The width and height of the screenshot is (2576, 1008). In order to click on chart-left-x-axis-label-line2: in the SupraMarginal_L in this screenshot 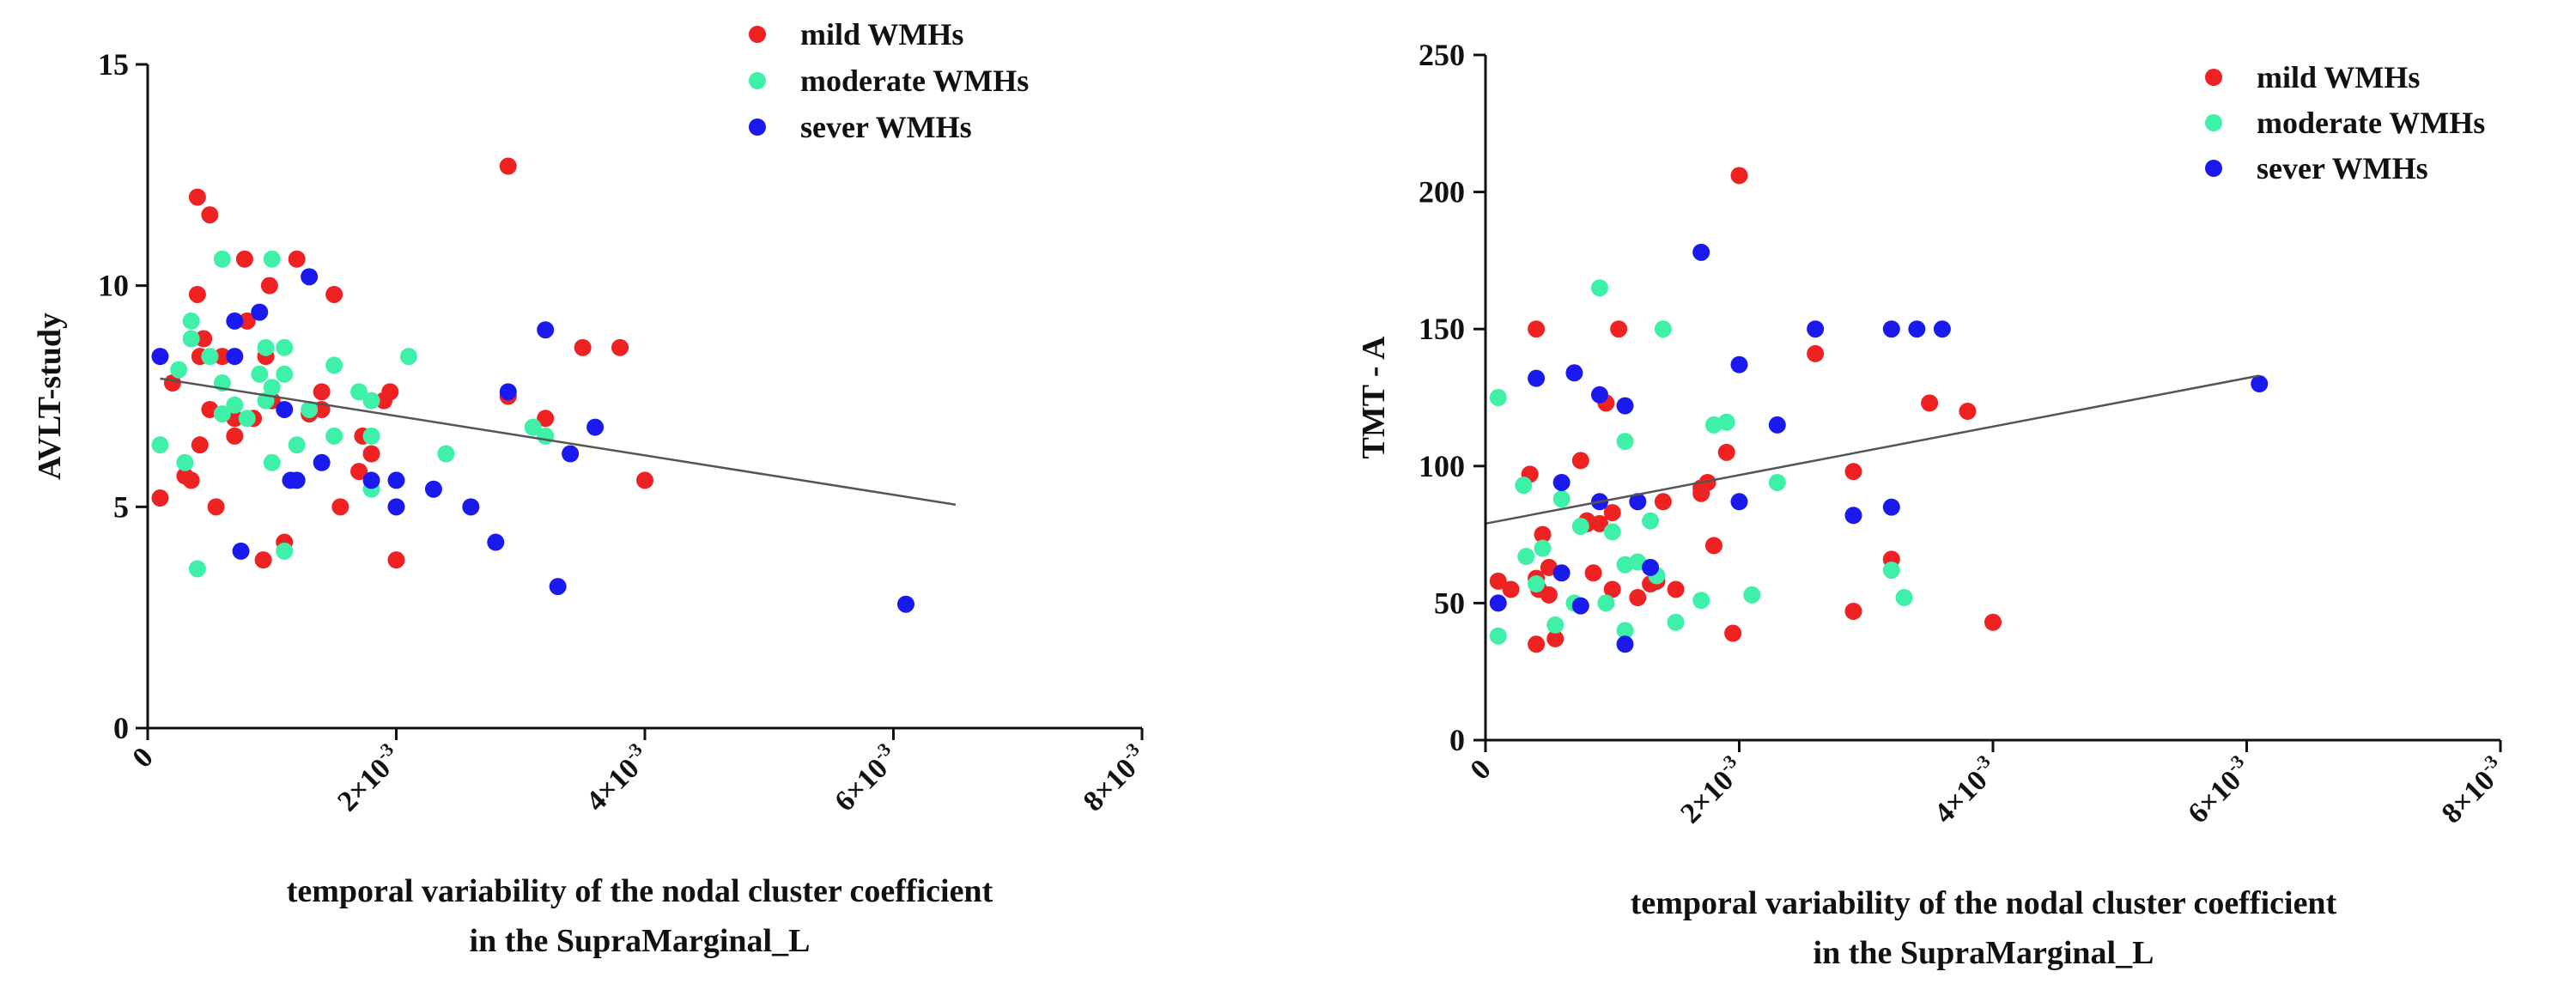, I will do `click(640, 941)`.